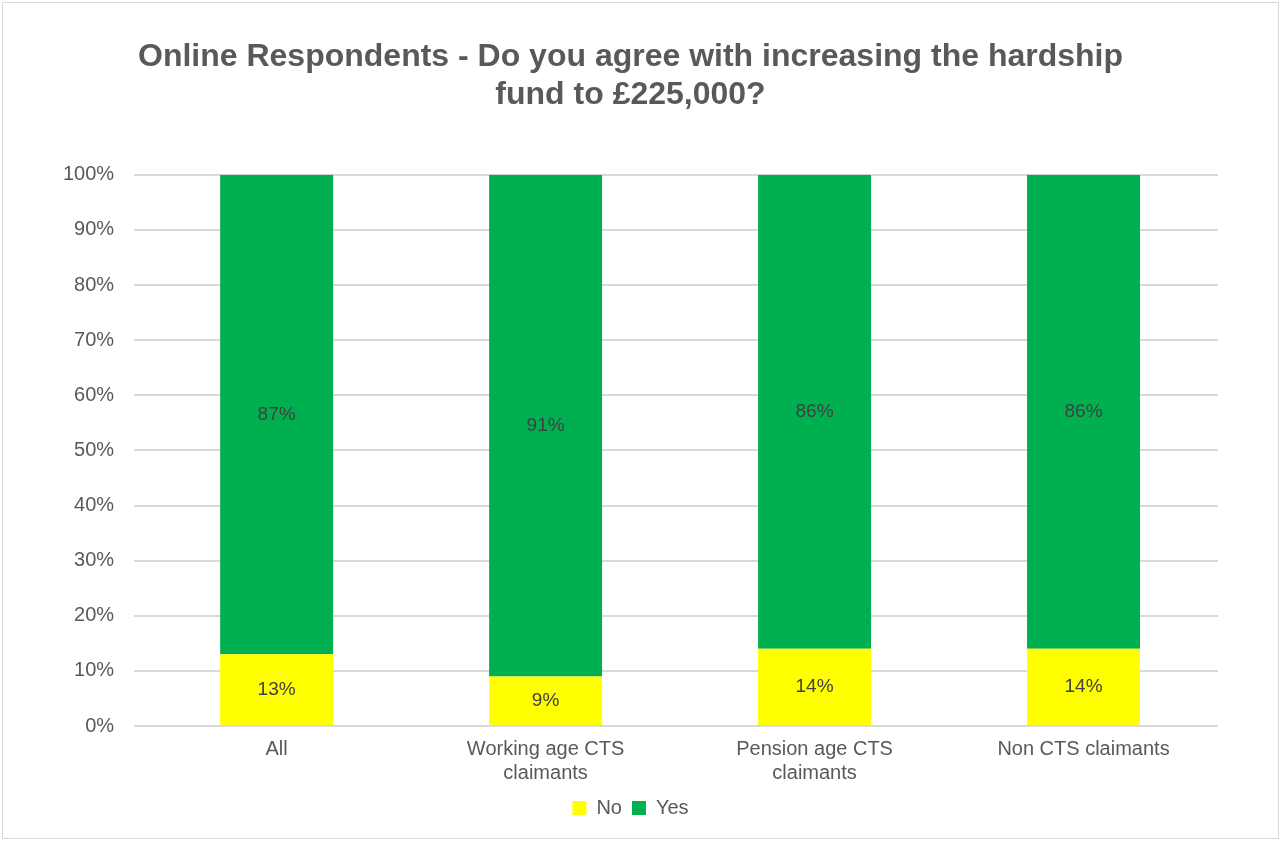 This screenshot has height=841, width=1281. What do you see at coordinates (630, 74) in the screenshot?
I see `chart-title: Online Respondents - Do you agree with increasing the hardship fund to £225,000?` at bounding box center [630, 74].